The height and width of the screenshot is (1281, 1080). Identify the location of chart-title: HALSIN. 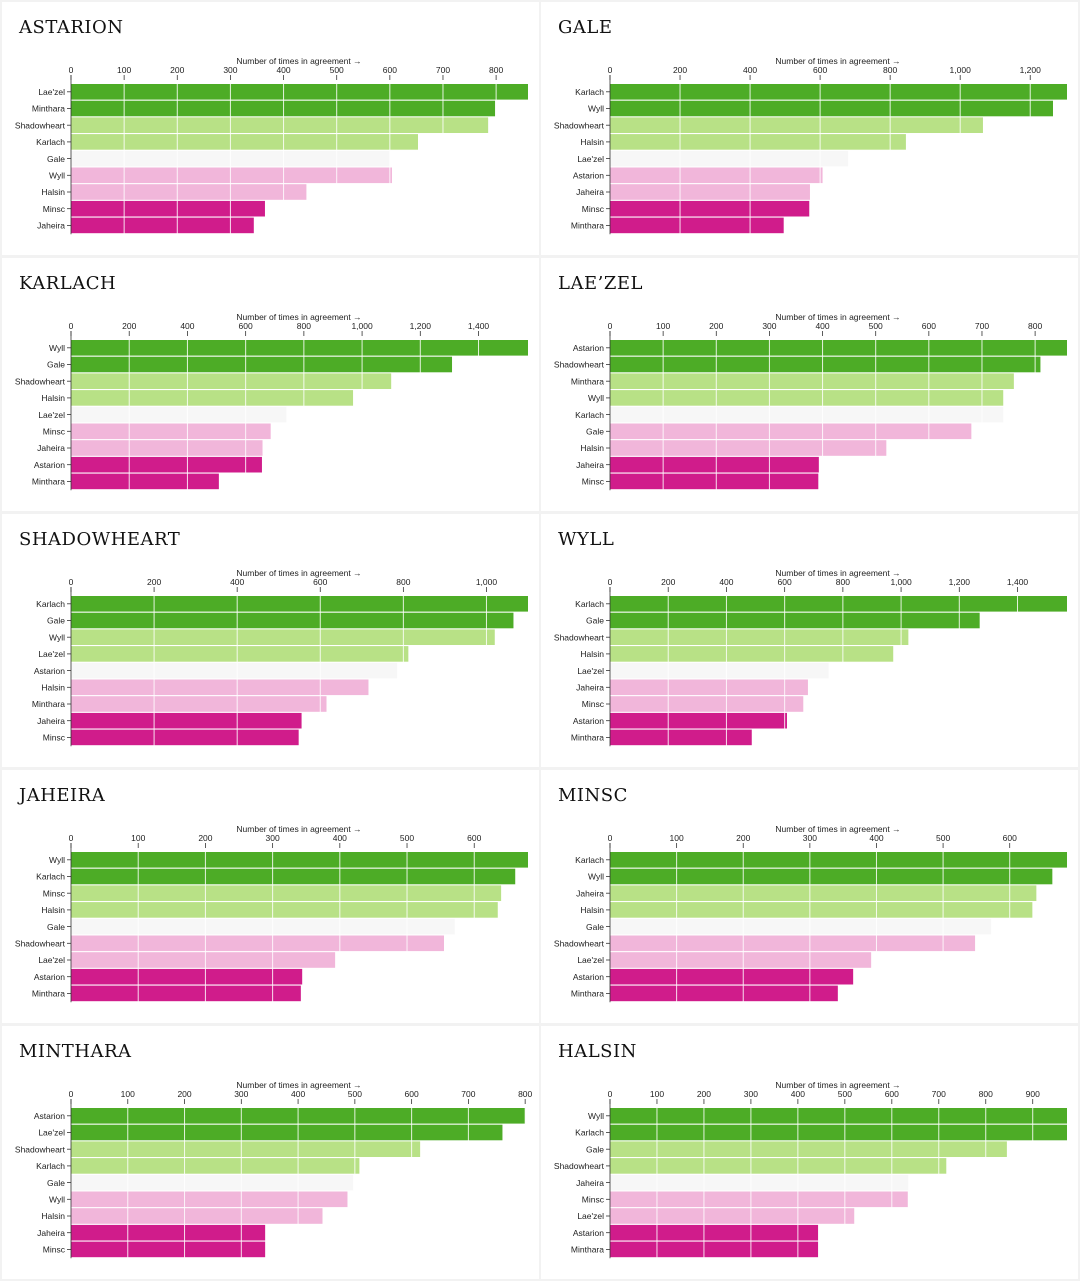
(597, 1051).